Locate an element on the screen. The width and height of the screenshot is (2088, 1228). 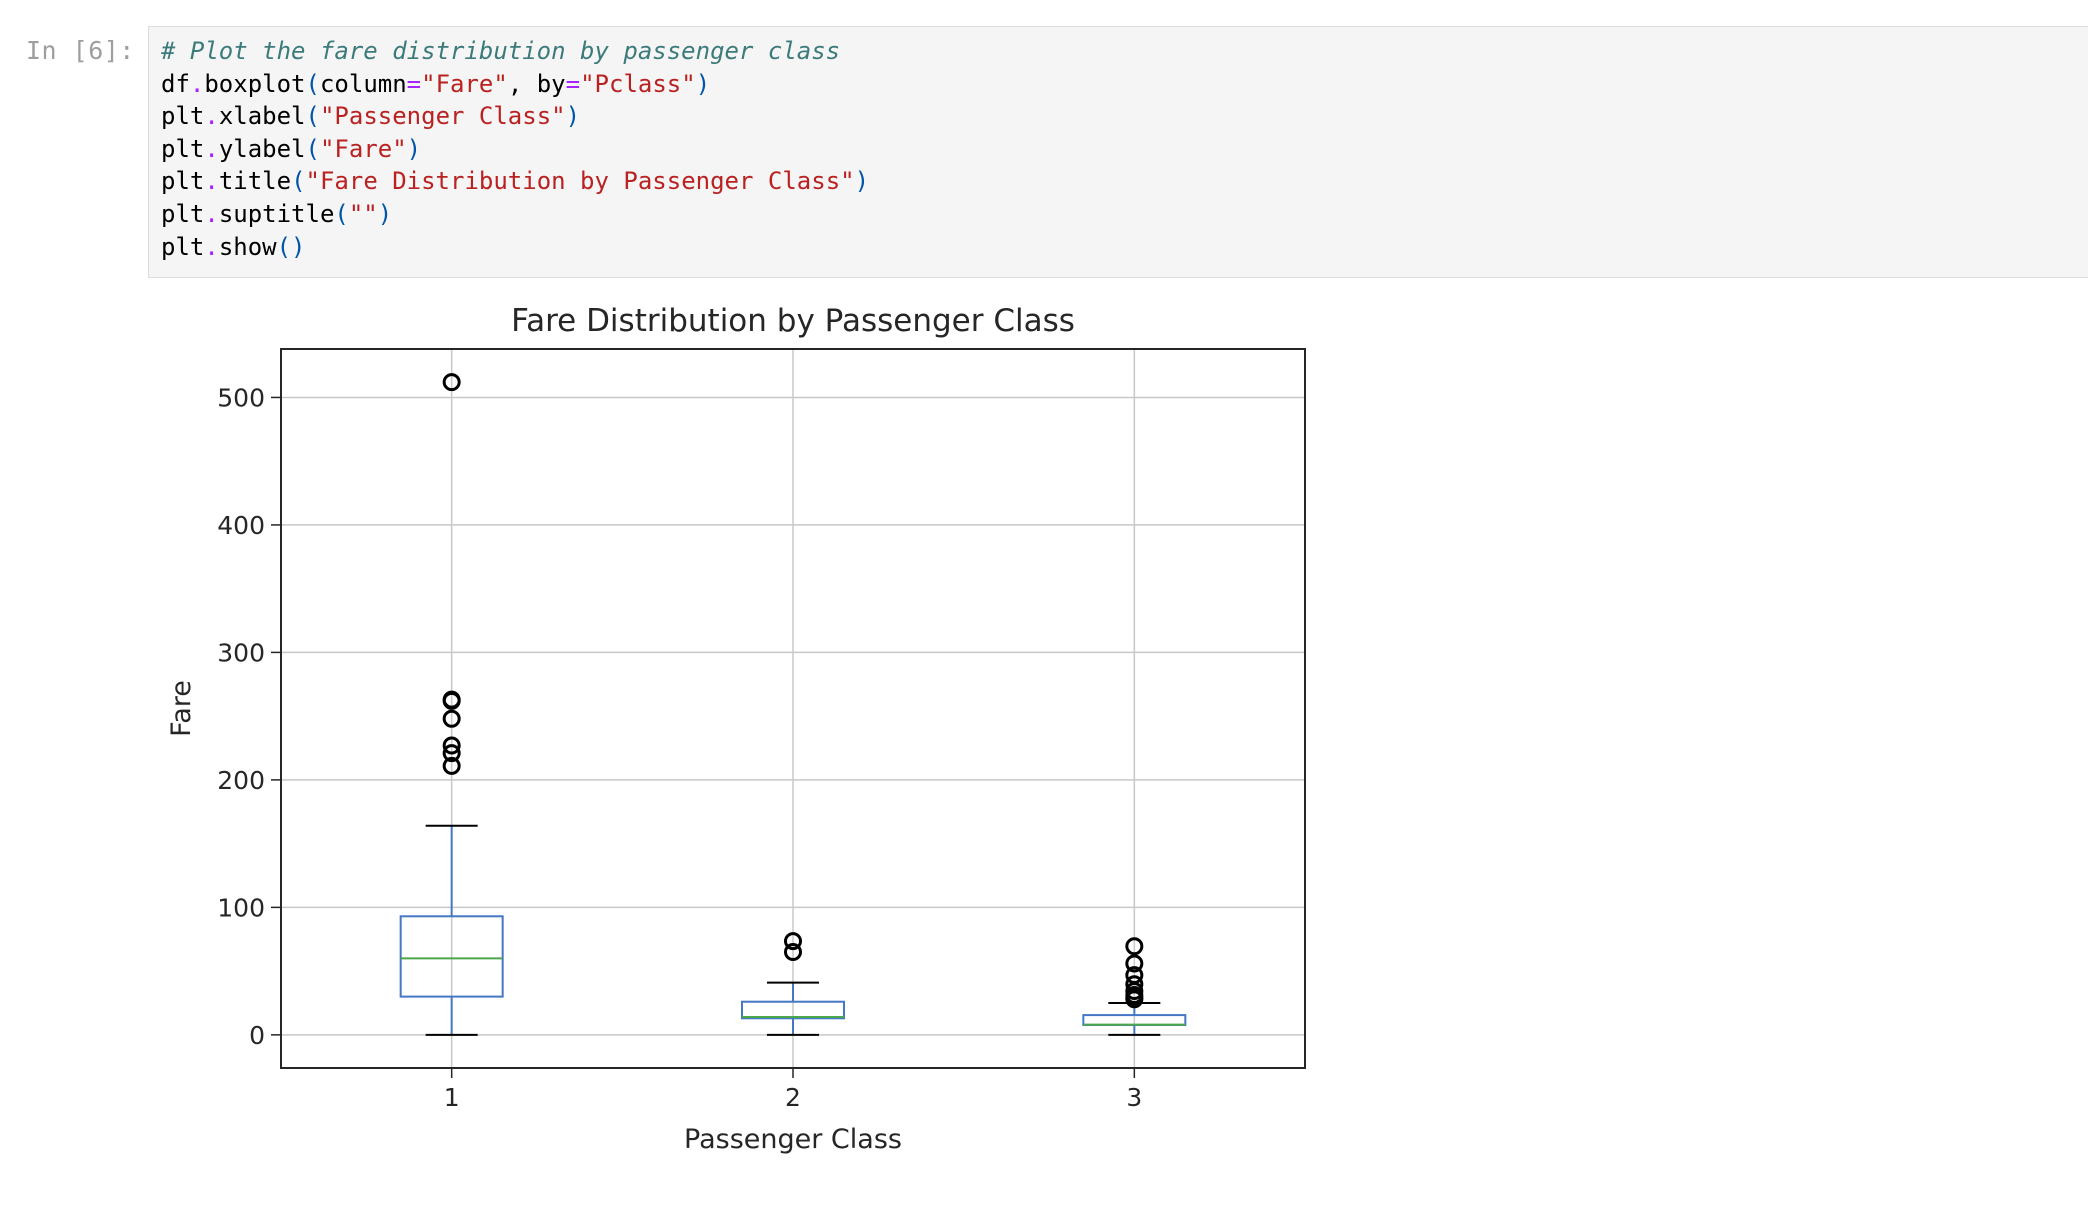
code-token: "Fare Distribution by Passenger Class" is located at coordinates (580, 181).